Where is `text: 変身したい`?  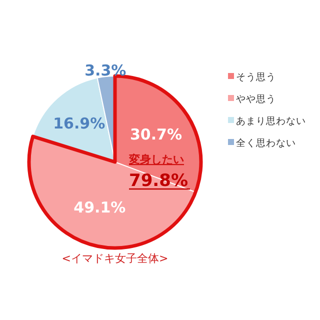
text: 変身したい is located at coordinates (156, 159).